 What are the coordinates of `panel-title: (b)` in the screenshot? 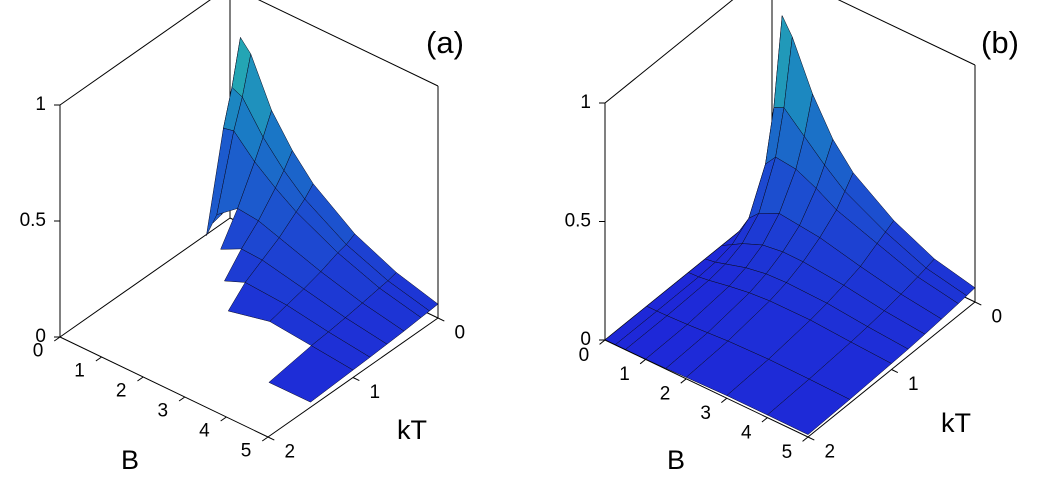 It's located at (1000, 42).